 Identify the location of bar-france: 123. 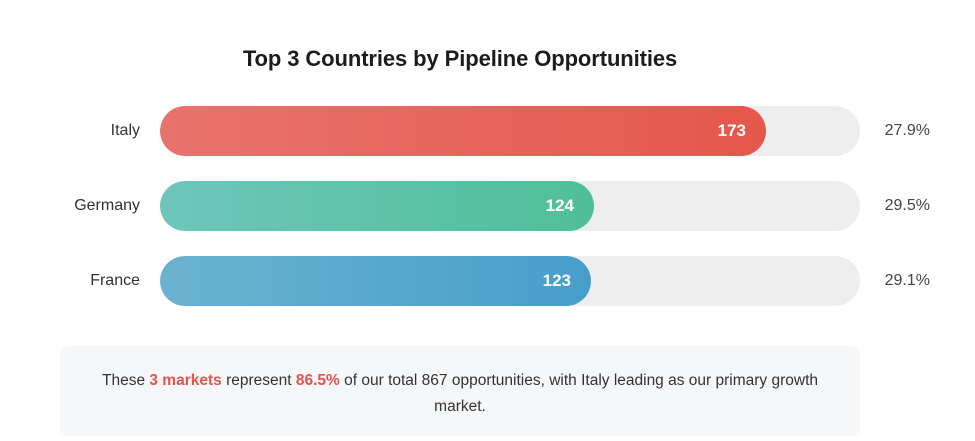
(375, 281).